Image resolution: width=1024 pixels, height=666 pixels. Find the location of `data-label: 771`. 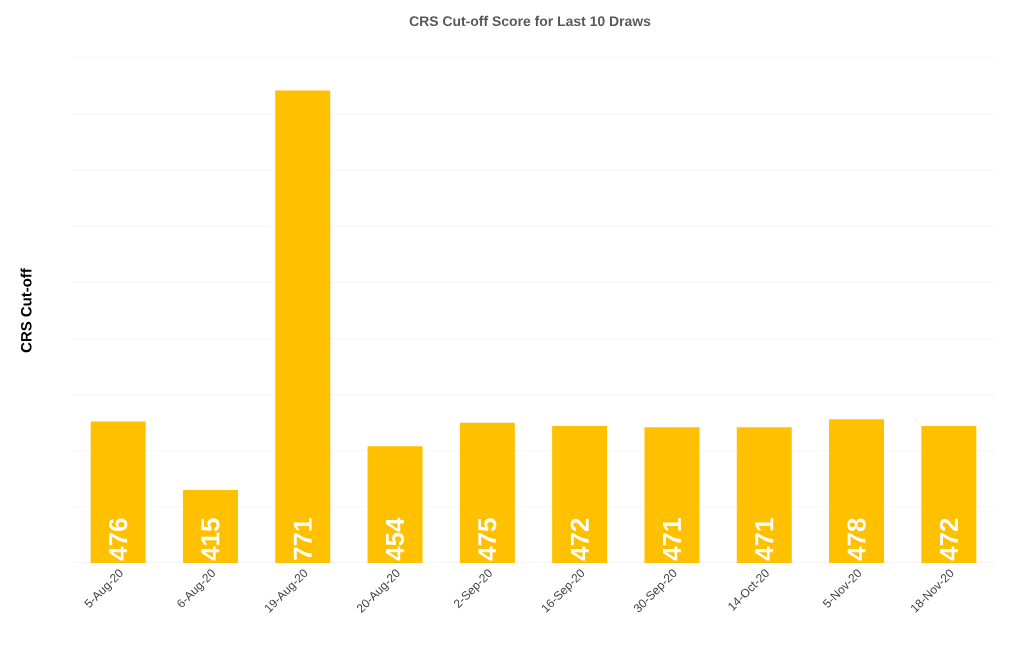

data-label: 771 is located at coordinates (302, 539).